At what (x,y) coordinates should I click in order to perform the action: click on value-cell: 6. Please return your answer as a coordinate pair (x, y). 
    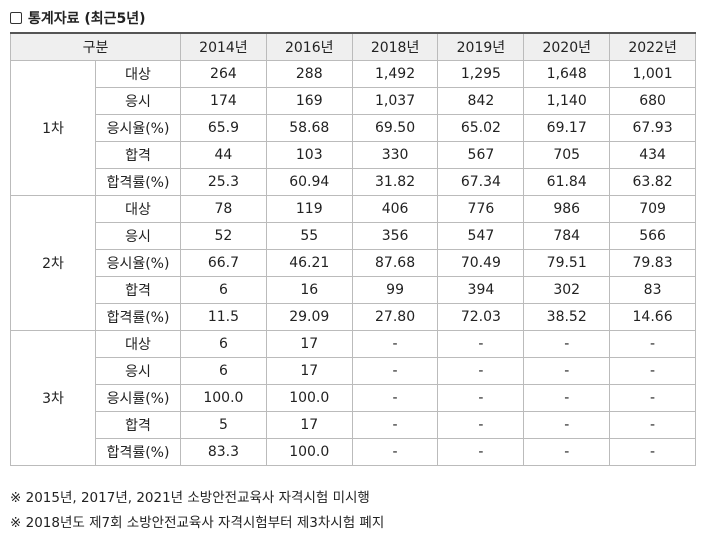
    Looking at the image, I should click on (223, 344).